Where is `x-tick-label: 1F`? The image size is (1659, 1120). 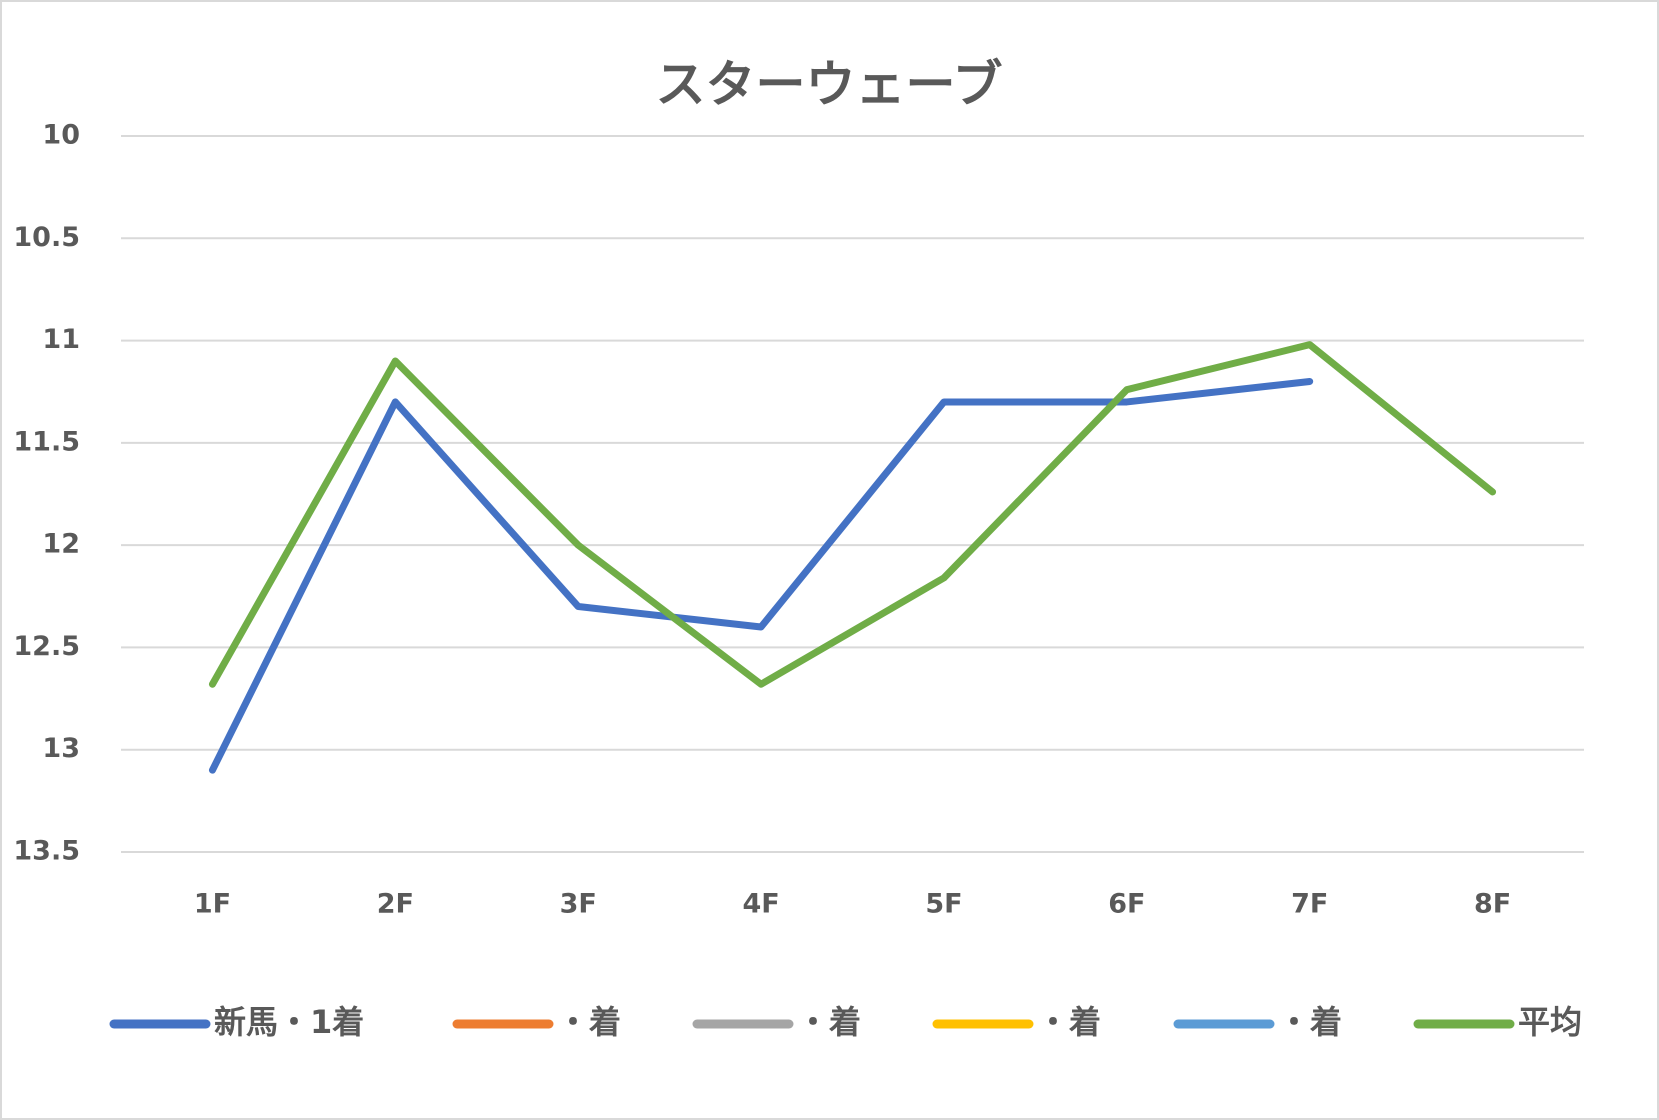
x-tick-label: 1F is located at coordinates (212, 904).